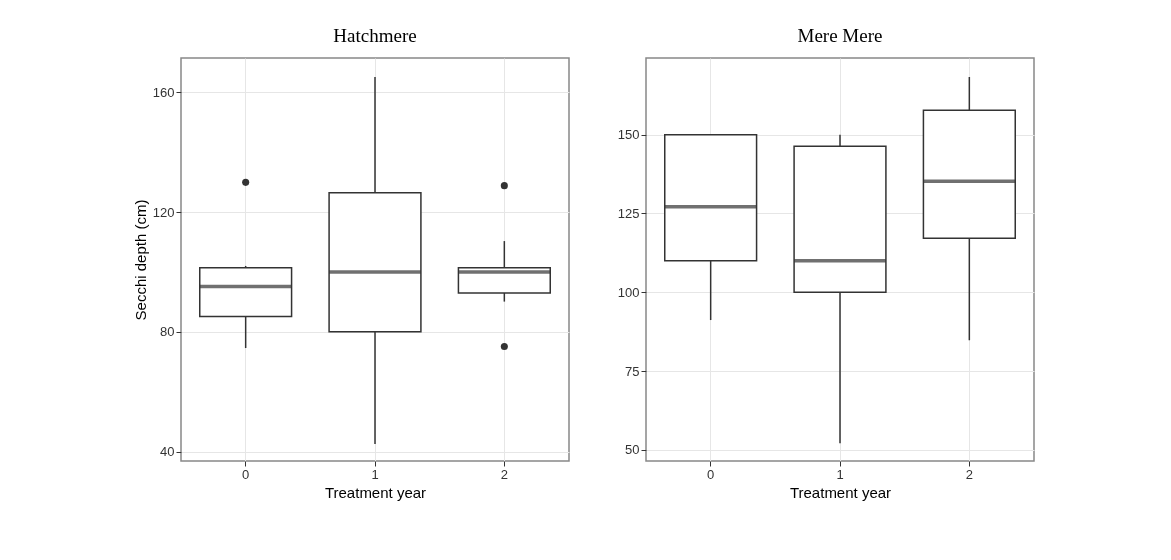 Image resolution: width=1171 pixels, height=560 pixels. Describe the element at coordinates (140, 260) in the screenshot. I see `y-axis-title: Secchi depth (cm)` at that location.